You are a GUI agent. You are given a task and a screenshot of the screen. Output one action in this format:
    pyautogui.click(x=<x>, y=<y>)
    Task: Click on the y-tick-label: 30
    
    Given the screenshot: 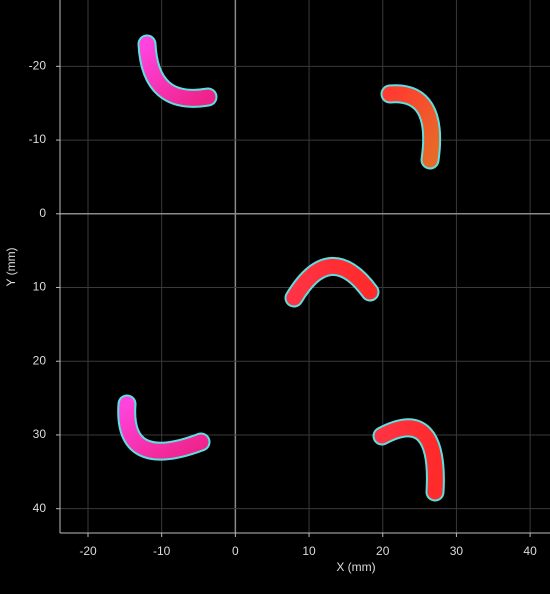 What is the action you would take?
    pyautogui.click(x=40, y=434)
    